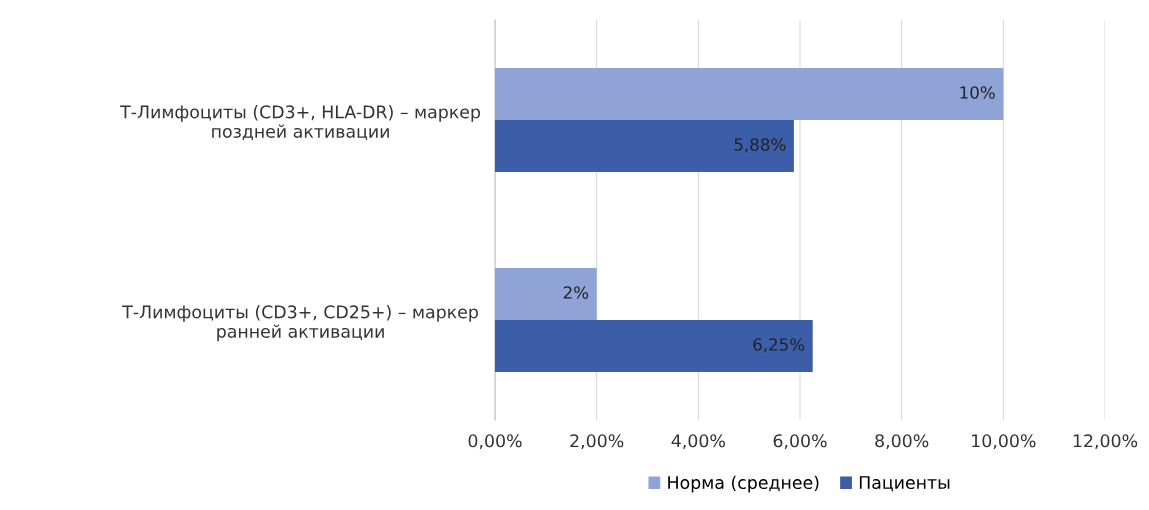  I want to click on data-label: 6,25%, so click(779, 345).